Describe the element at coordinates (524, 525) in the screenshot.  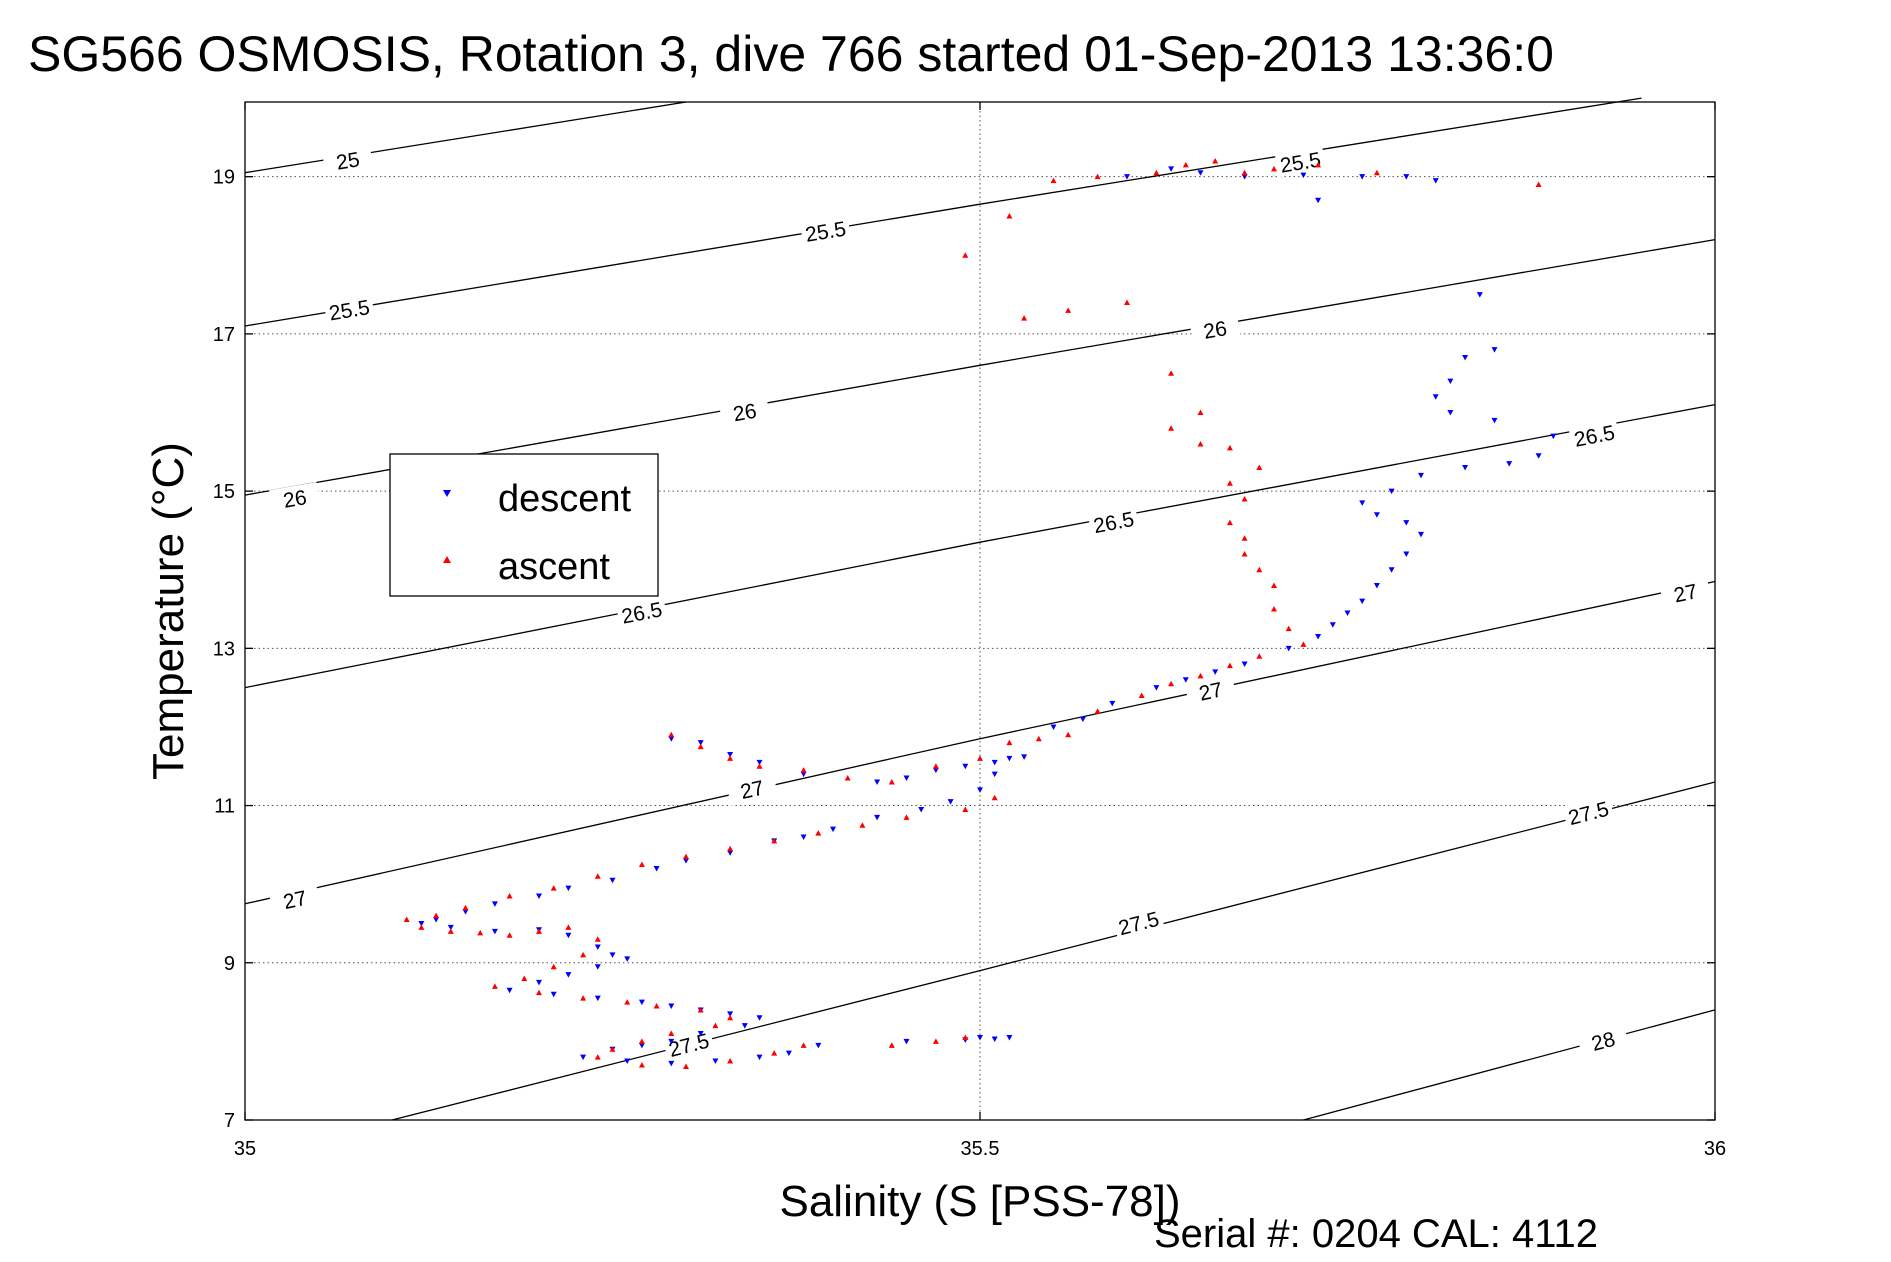
I see `legend: descent ascent` at that location.